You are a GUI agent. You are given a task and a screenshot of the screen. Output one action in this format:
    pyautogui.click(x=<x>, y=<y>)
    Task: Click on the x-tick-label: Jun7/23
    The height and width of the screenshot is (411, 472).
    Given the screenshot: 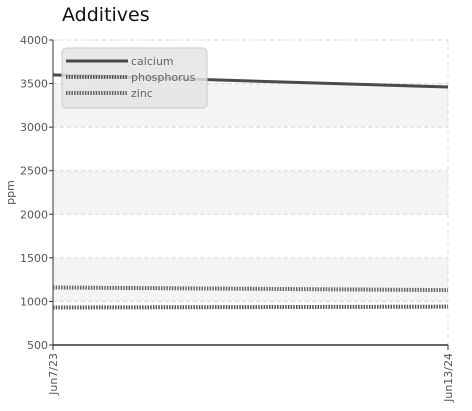 What is the action you would take?
    pyautogui.click(x=53, y=374)
    